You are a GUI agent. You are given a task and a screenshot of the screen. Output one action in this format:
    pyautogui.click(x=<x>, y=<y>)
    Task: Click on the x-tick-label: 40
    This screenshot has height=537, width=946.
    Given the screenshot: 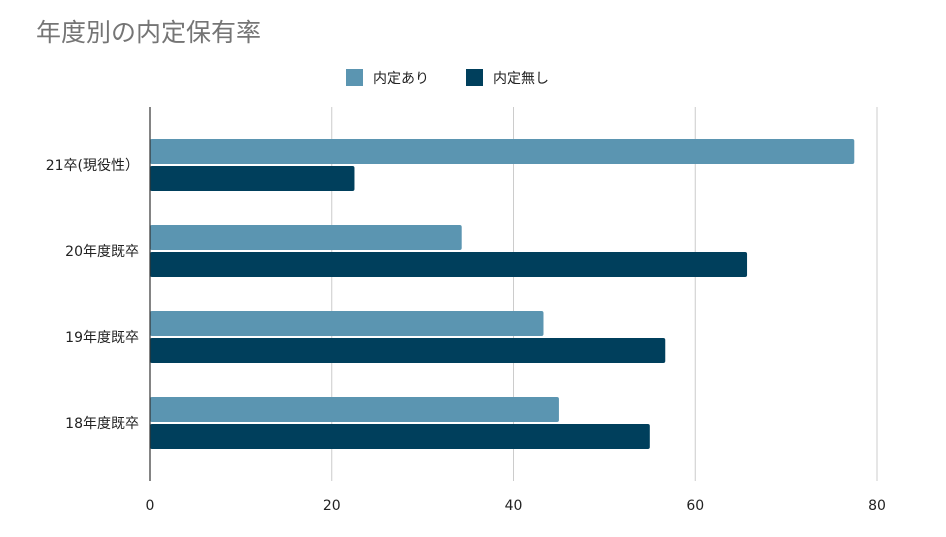 What is the action you would take?
    pyautogui.click(x=514, y=506)
    